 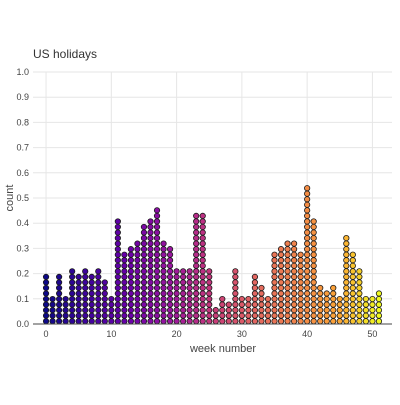 What do you see at coordinates (65, 54) in the screenshot?
I see `chart-title: US holidays` at bounding box center [65, 54].